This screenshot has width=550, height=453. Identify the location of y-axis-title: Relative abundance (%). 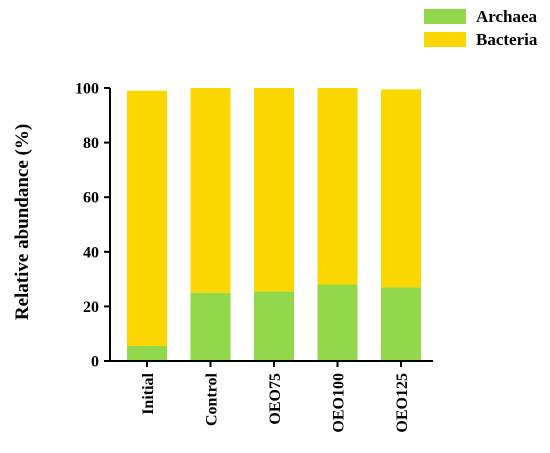
(22, 222).